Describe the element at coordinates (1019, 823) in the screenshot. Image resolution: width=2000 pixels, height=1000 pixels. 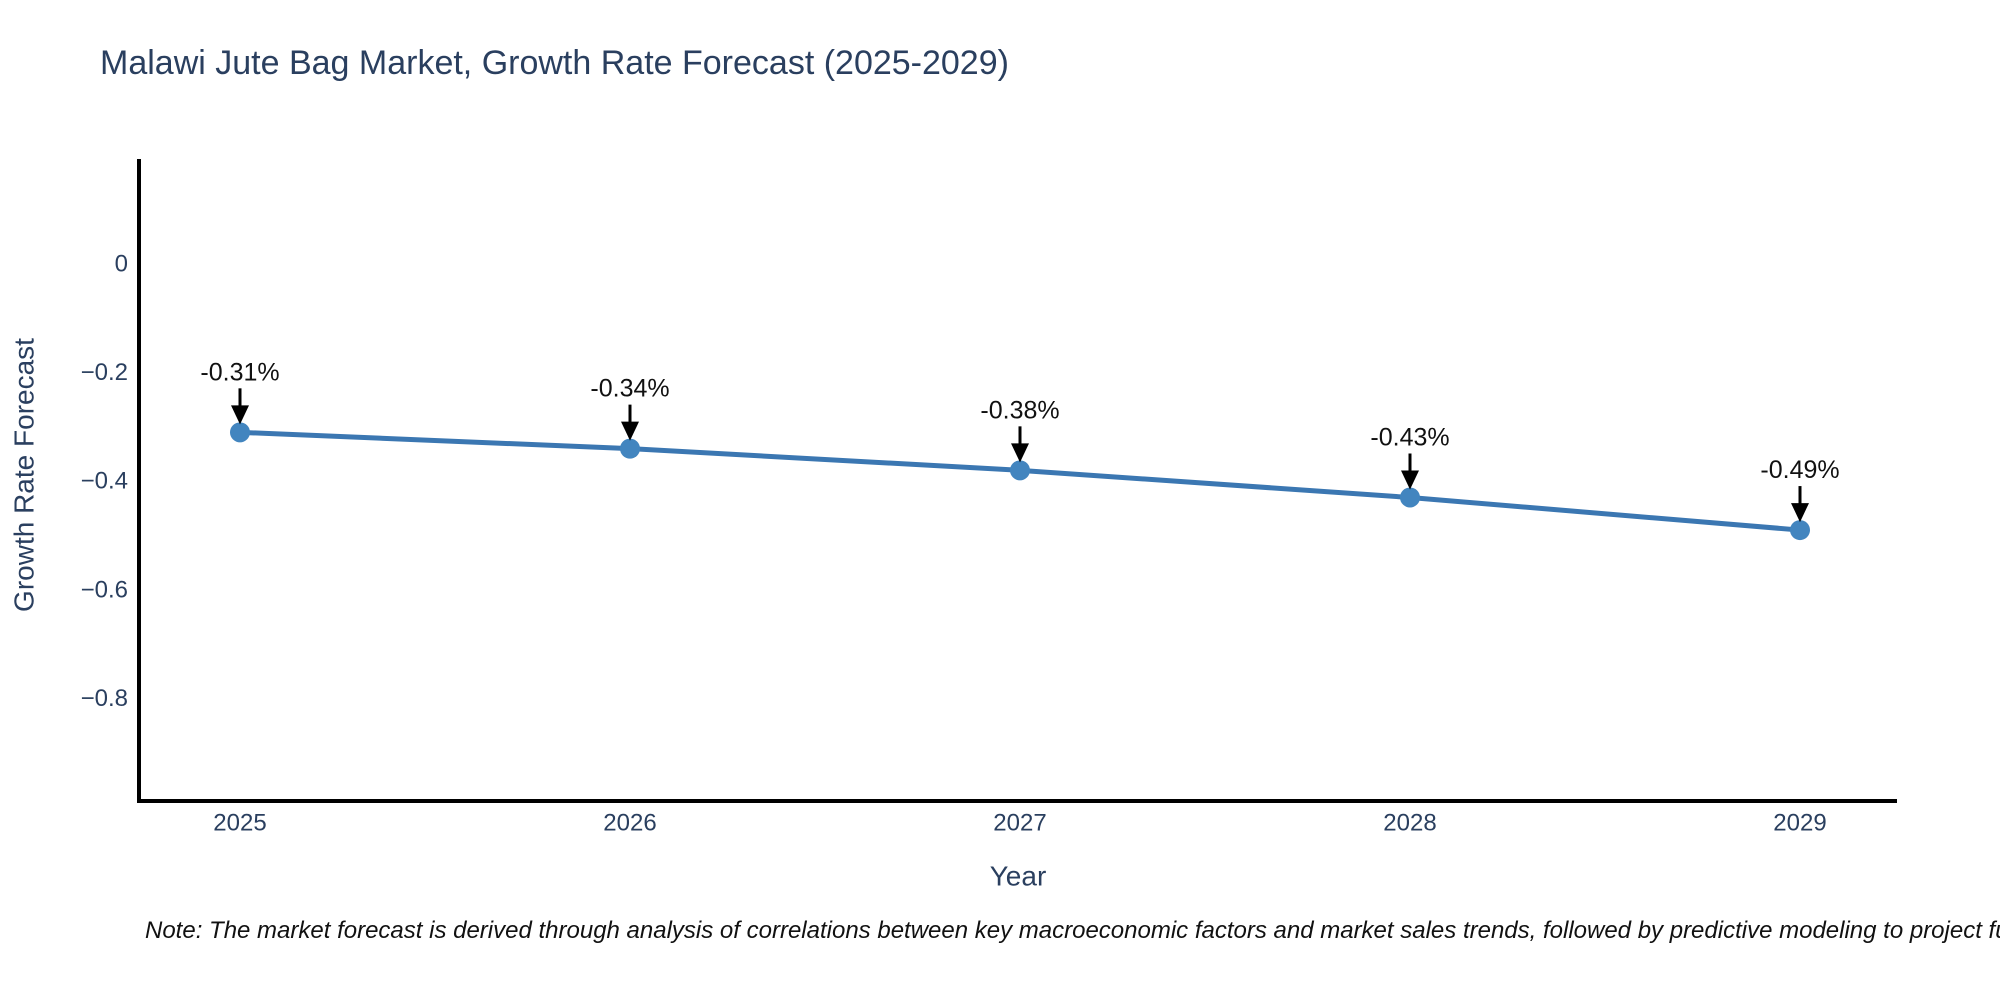
I see `x-tick-label: 2027` at that location.